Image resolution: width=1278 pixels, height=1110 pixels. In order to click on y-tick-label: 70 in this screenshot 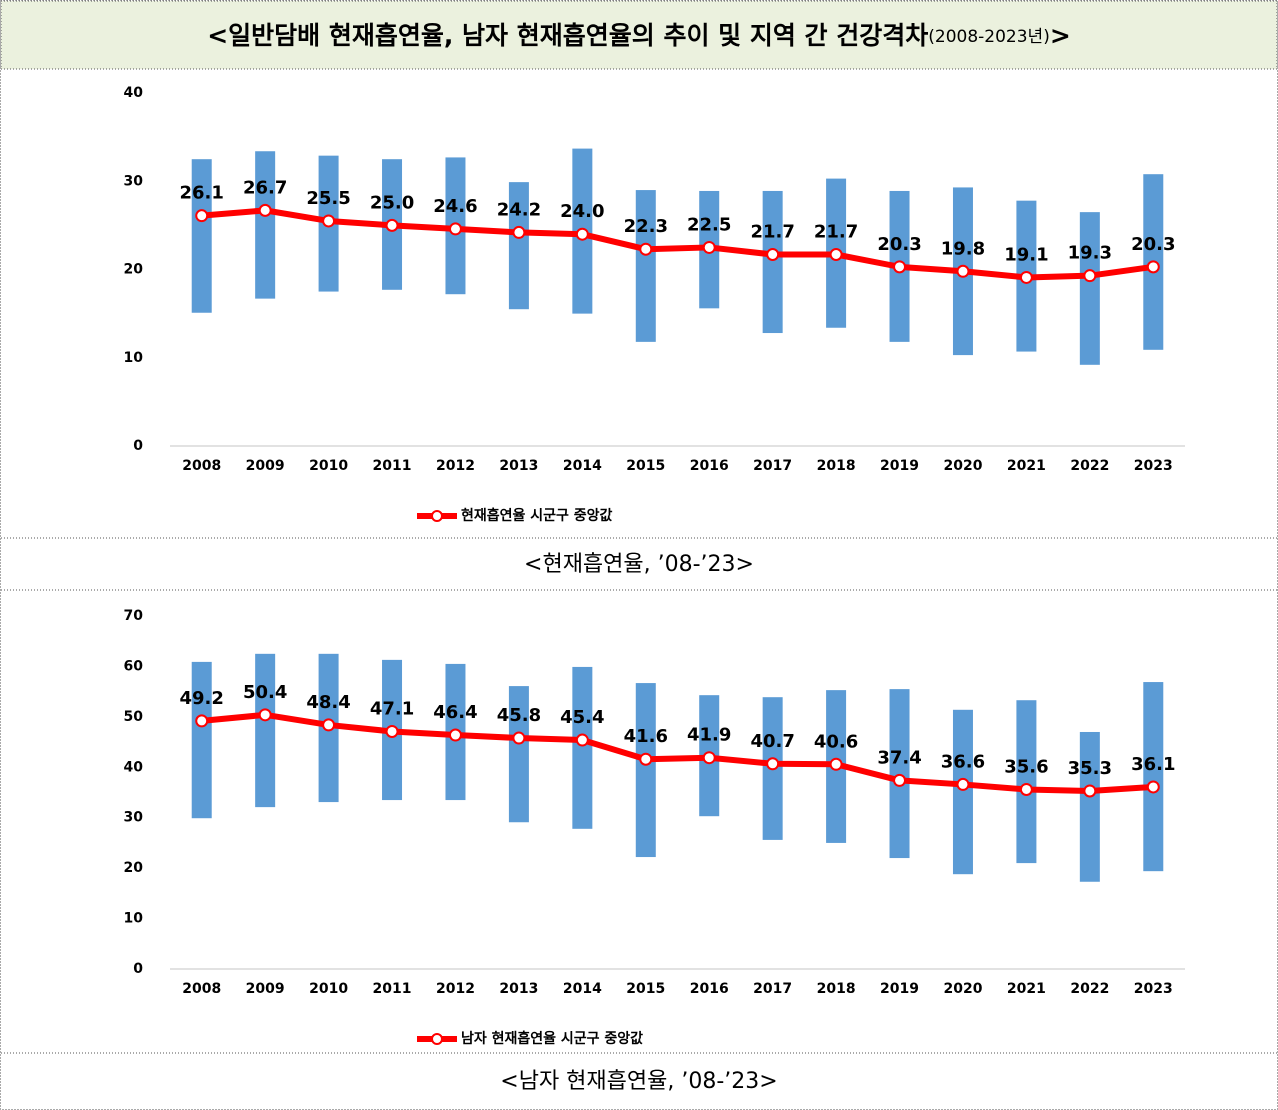, I will do `click(134, 616)`.